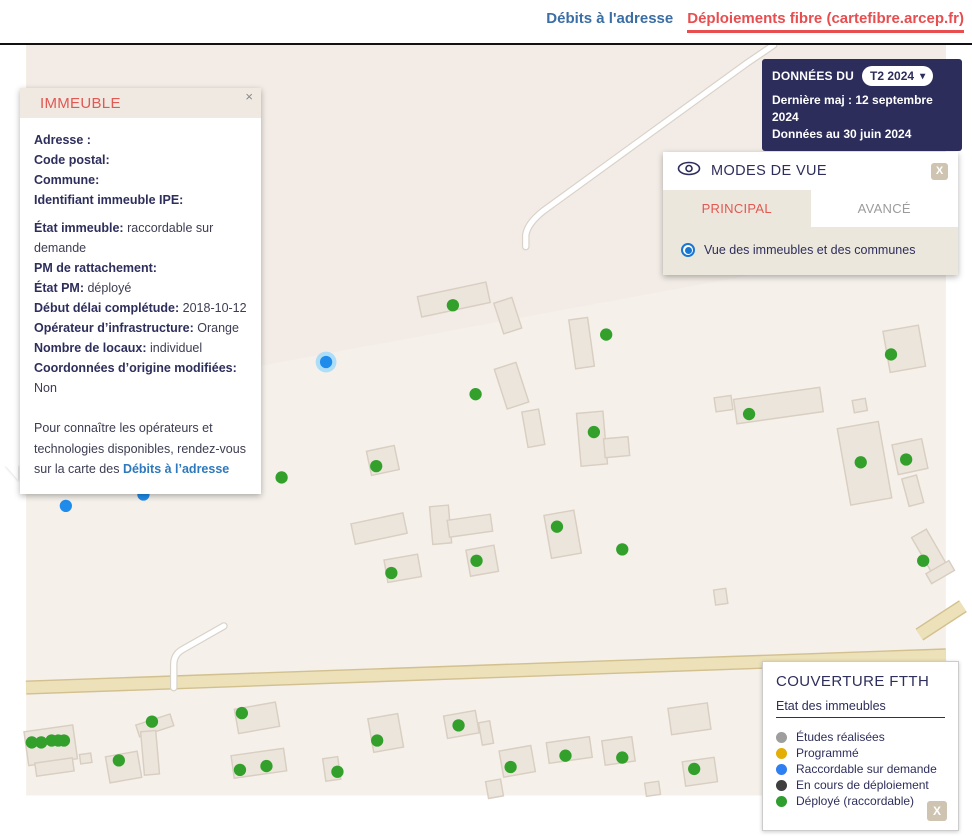 This screenshot has height=838, width=972. I want to click on field-label: Début délai complétude:, so click(107, 308).